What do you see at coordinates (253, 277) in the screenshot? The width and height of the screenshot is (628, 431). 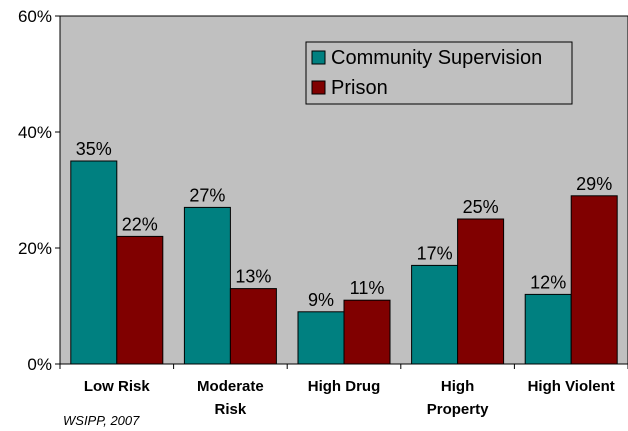 I see `data-label: 13%` at bounding box center [253, 277].